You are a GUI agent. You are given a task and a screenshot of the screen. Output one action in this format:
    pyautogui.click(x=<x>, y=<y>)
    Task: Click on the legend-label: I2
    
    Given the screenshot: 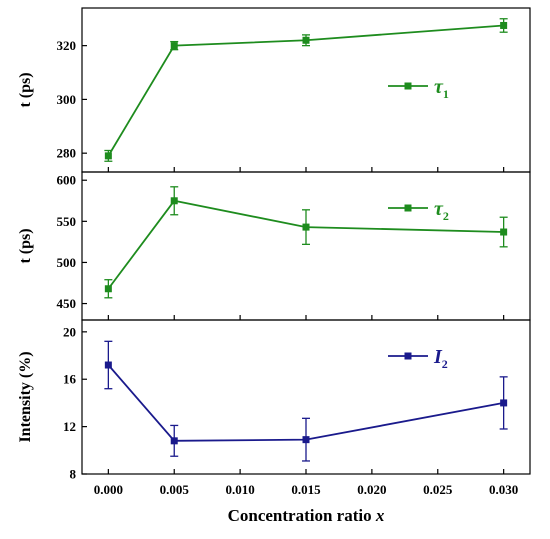 What is the action you would take?
    pyautogui.click(x=440, y=358)
    